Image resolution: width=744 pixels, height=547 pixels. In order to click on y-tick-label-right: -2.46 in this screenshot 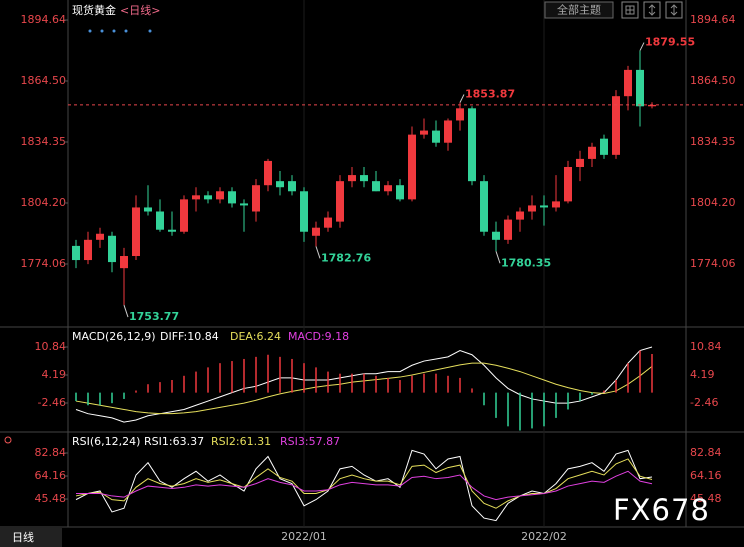, I will do `click(704, 402)`.